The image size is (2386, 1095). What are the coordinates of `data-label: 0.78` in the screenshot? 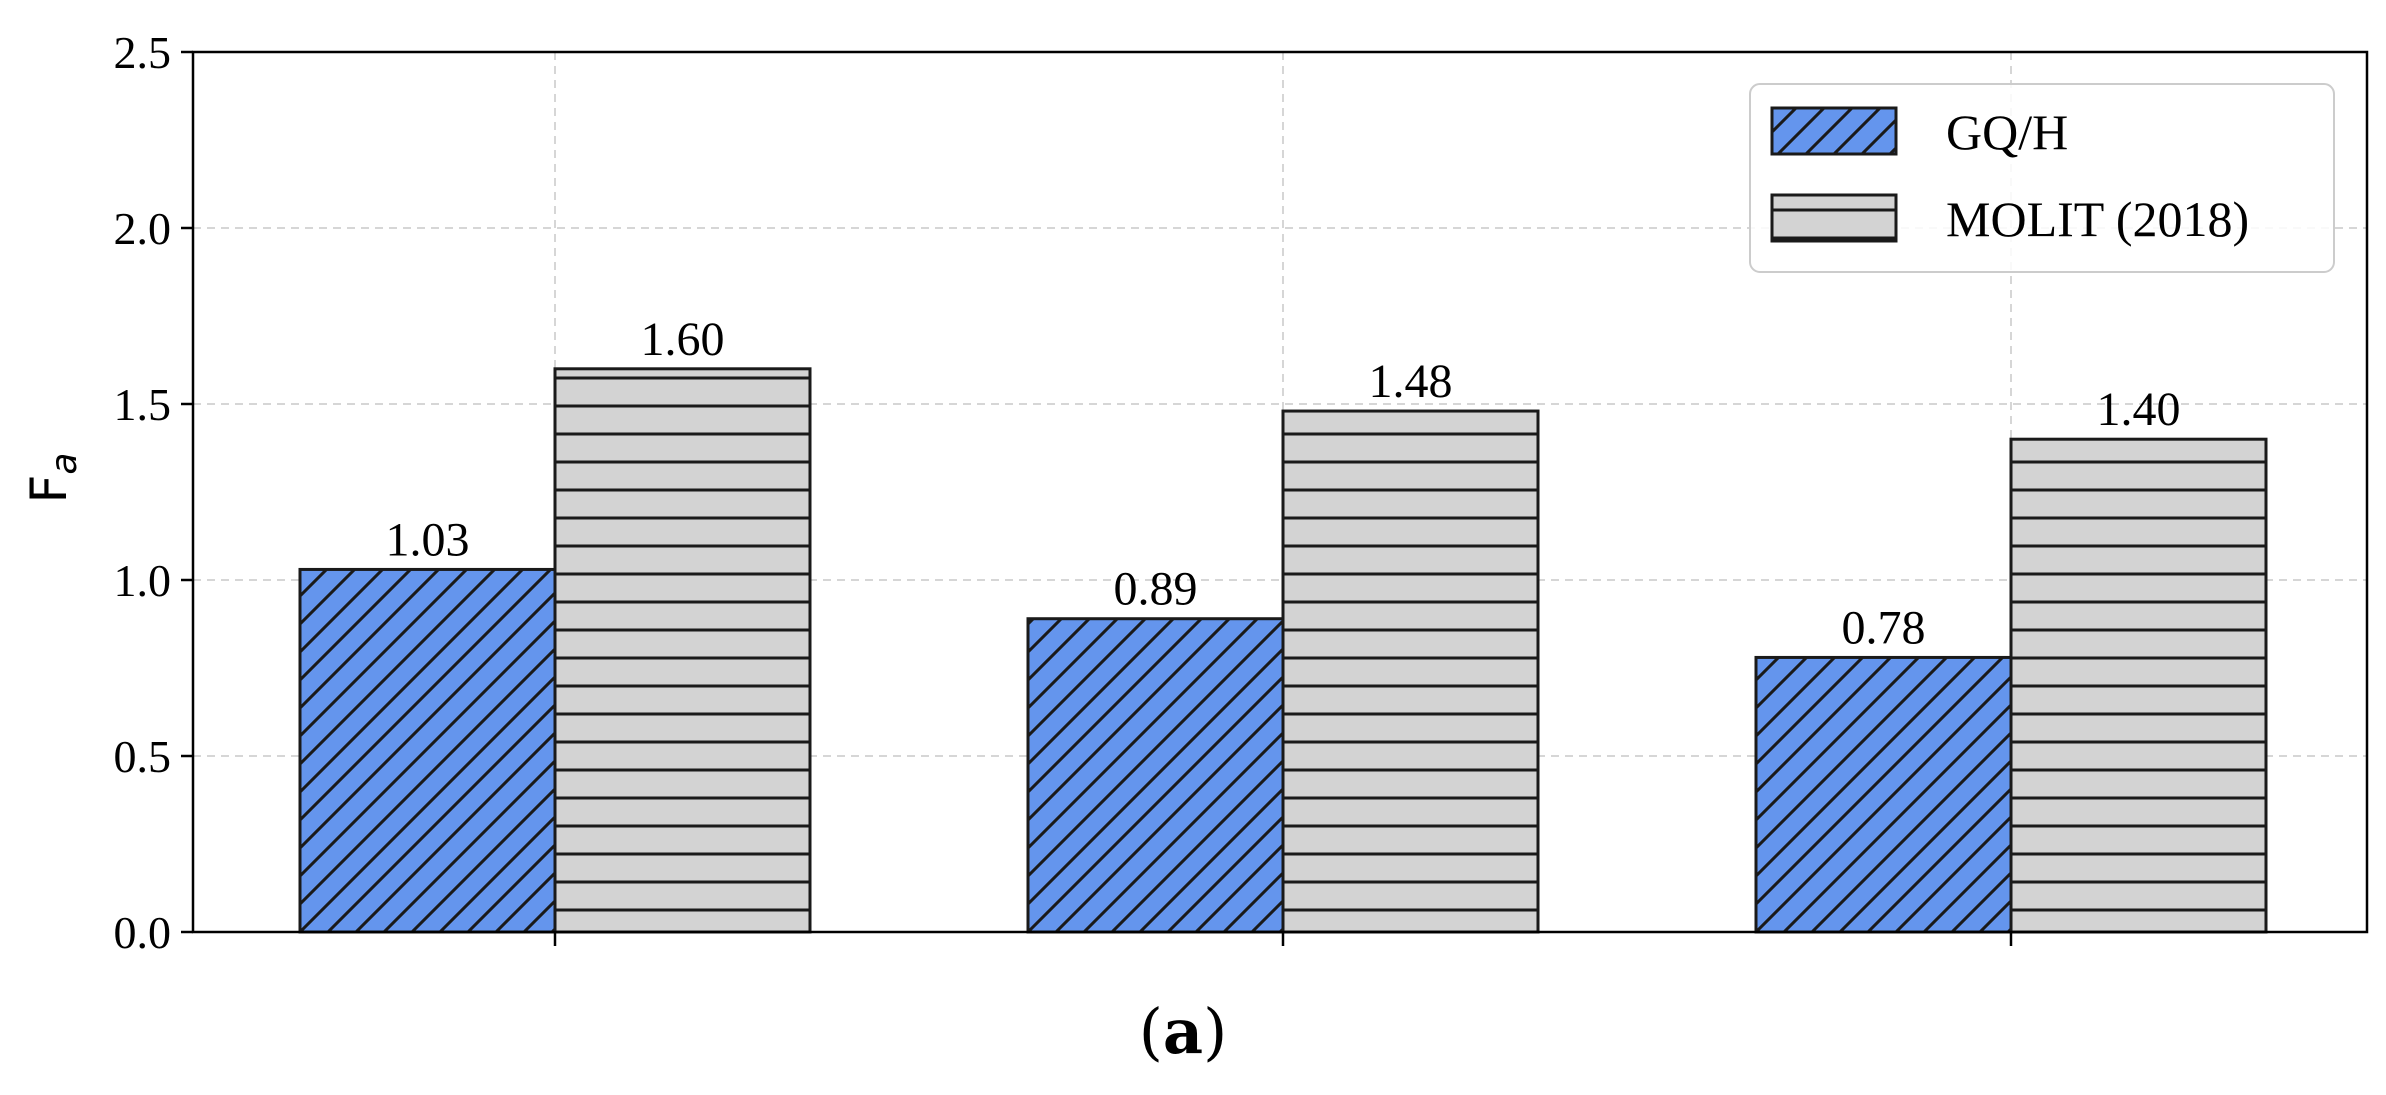 It's located at (1884, 627).